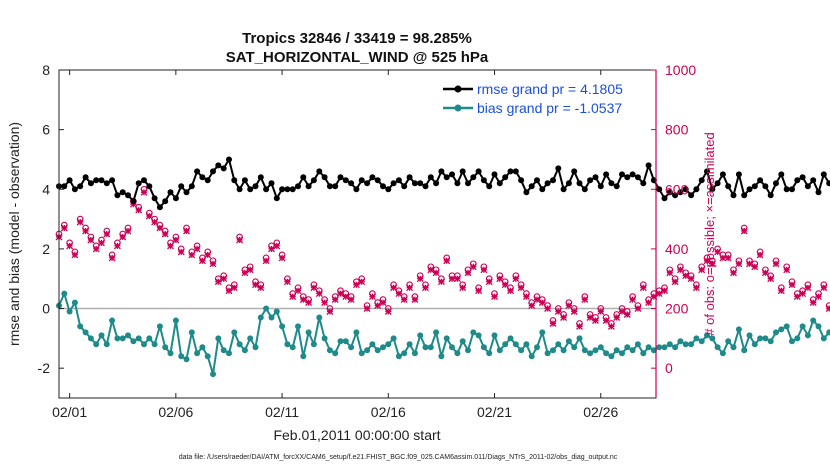  Describe the element at coordinates (46, 130) in the screenshot. I see `y-tick-label: 6` at that location.